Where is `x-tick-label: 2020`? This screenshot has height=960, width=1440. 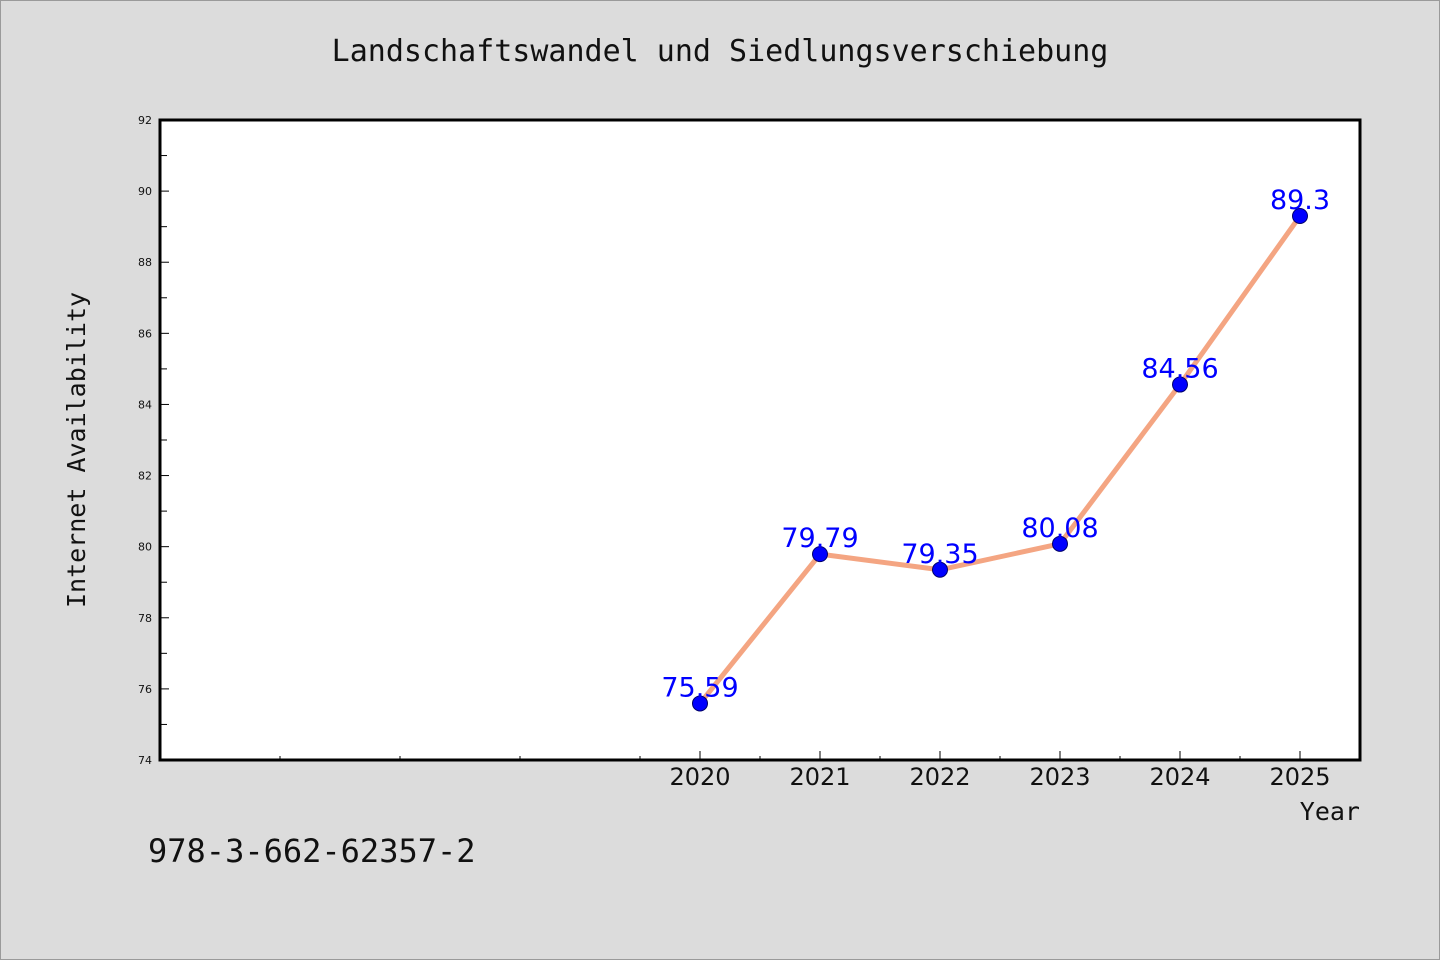
x-tick-label: 2020 is located at coordinates (699, 777).